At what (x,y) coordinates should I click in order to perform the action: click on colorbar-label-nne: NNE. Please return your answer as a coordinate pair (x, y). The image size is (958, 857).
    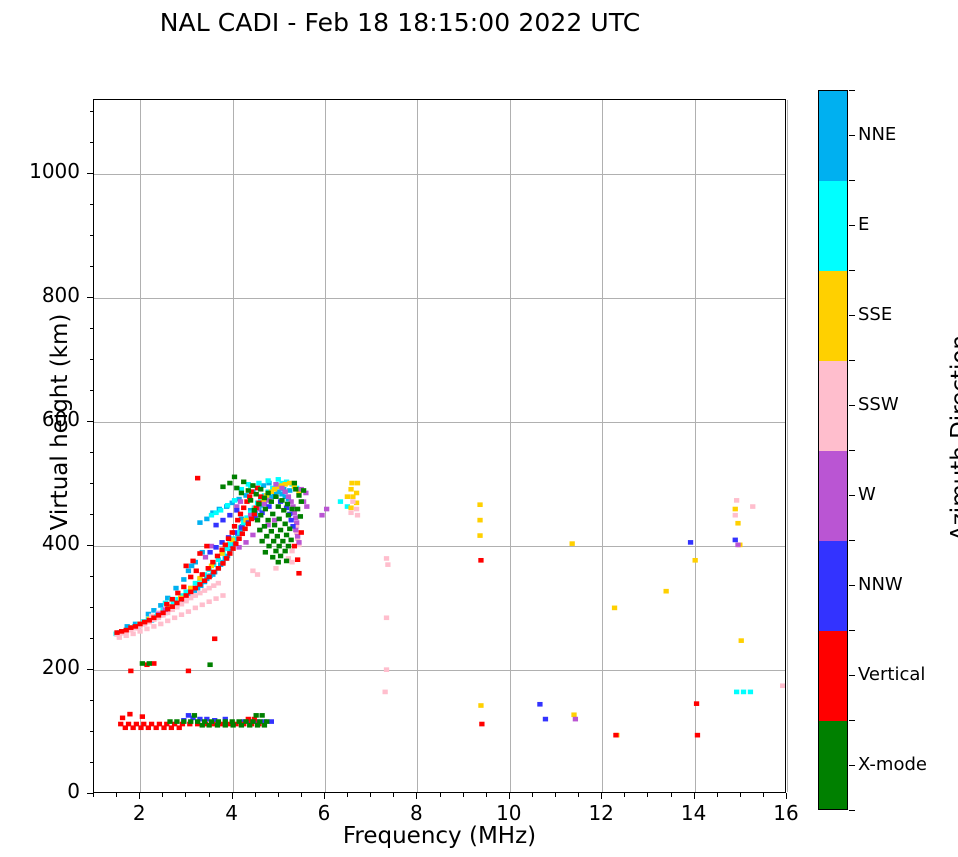
    Looking at the image, I should click on (877, 134).